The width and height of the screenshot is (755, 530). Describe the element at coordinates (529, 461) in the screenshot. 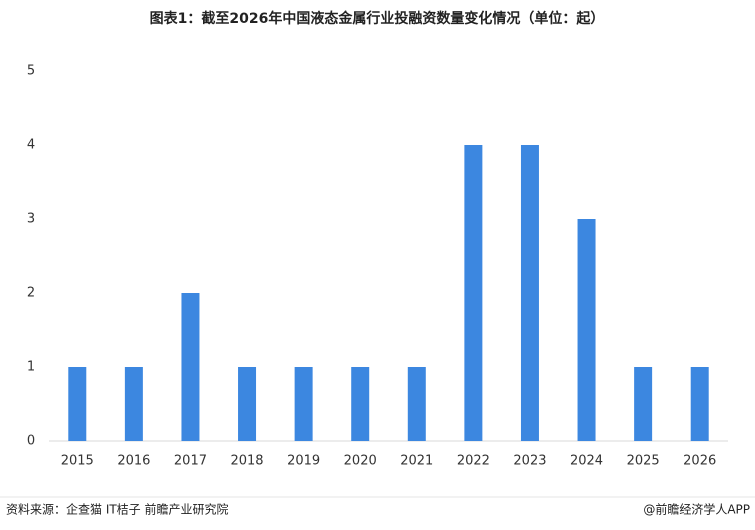

I see `x-tick-label: 2023` at that location.